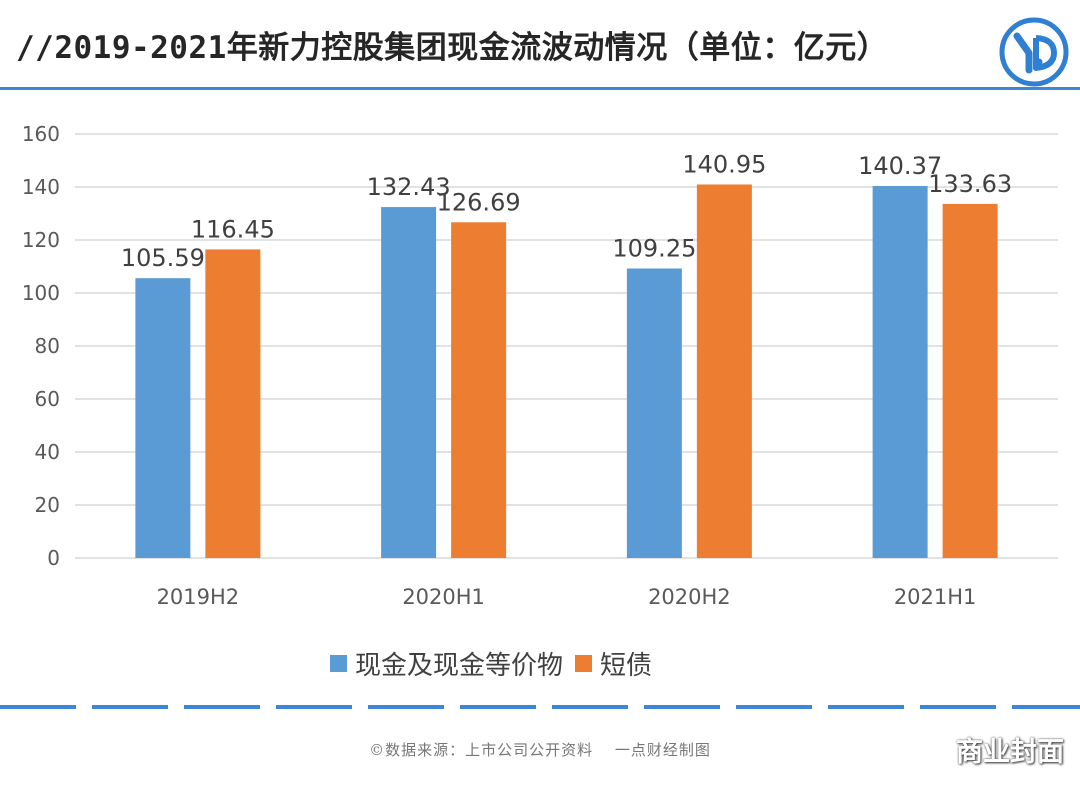 The width and height of the screenshot is (1080, 787). What do you see at coordinates (163, 258) in the screenshot?
I see `data-label: 105.59` at bounding box center [163, 258].